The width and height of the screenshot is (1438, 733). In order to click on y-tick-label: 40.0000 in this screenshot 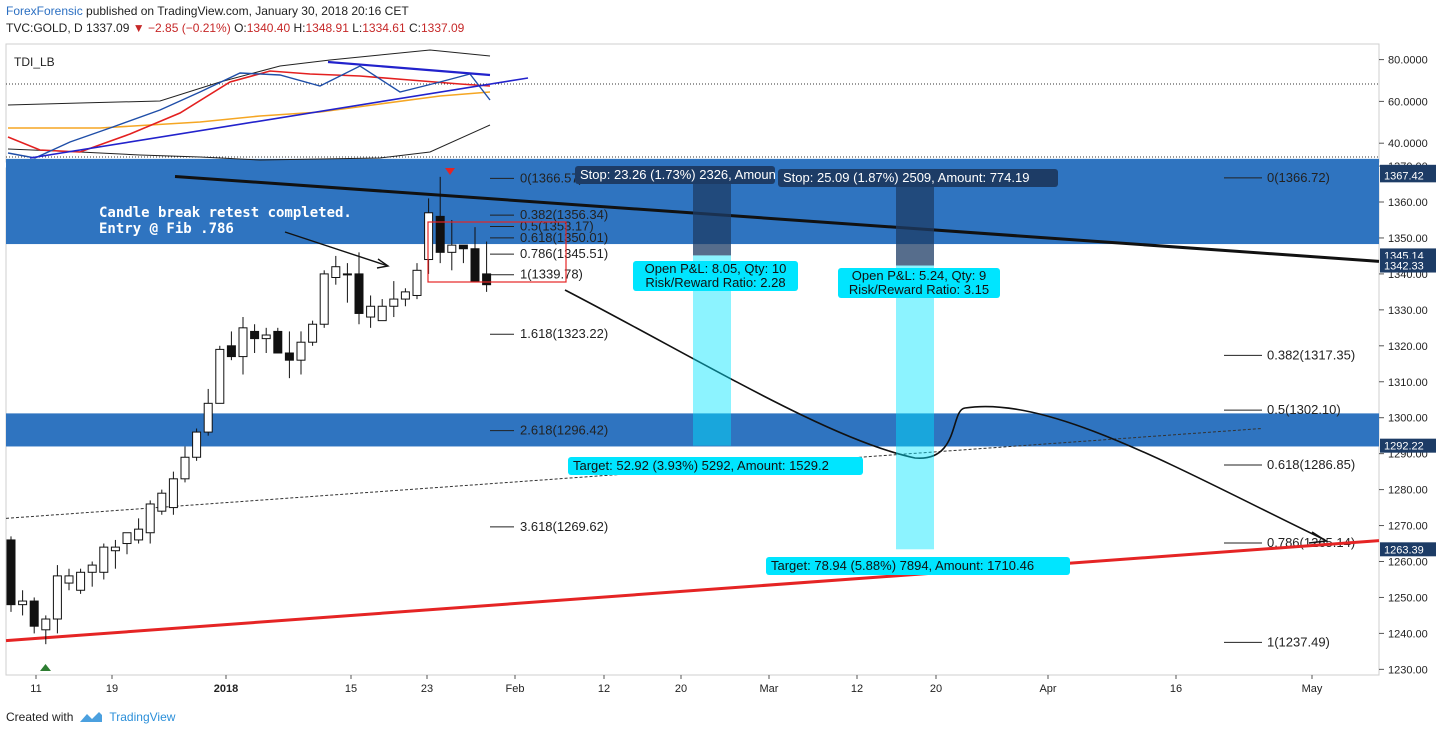, I will do `click(1408, 144)`.